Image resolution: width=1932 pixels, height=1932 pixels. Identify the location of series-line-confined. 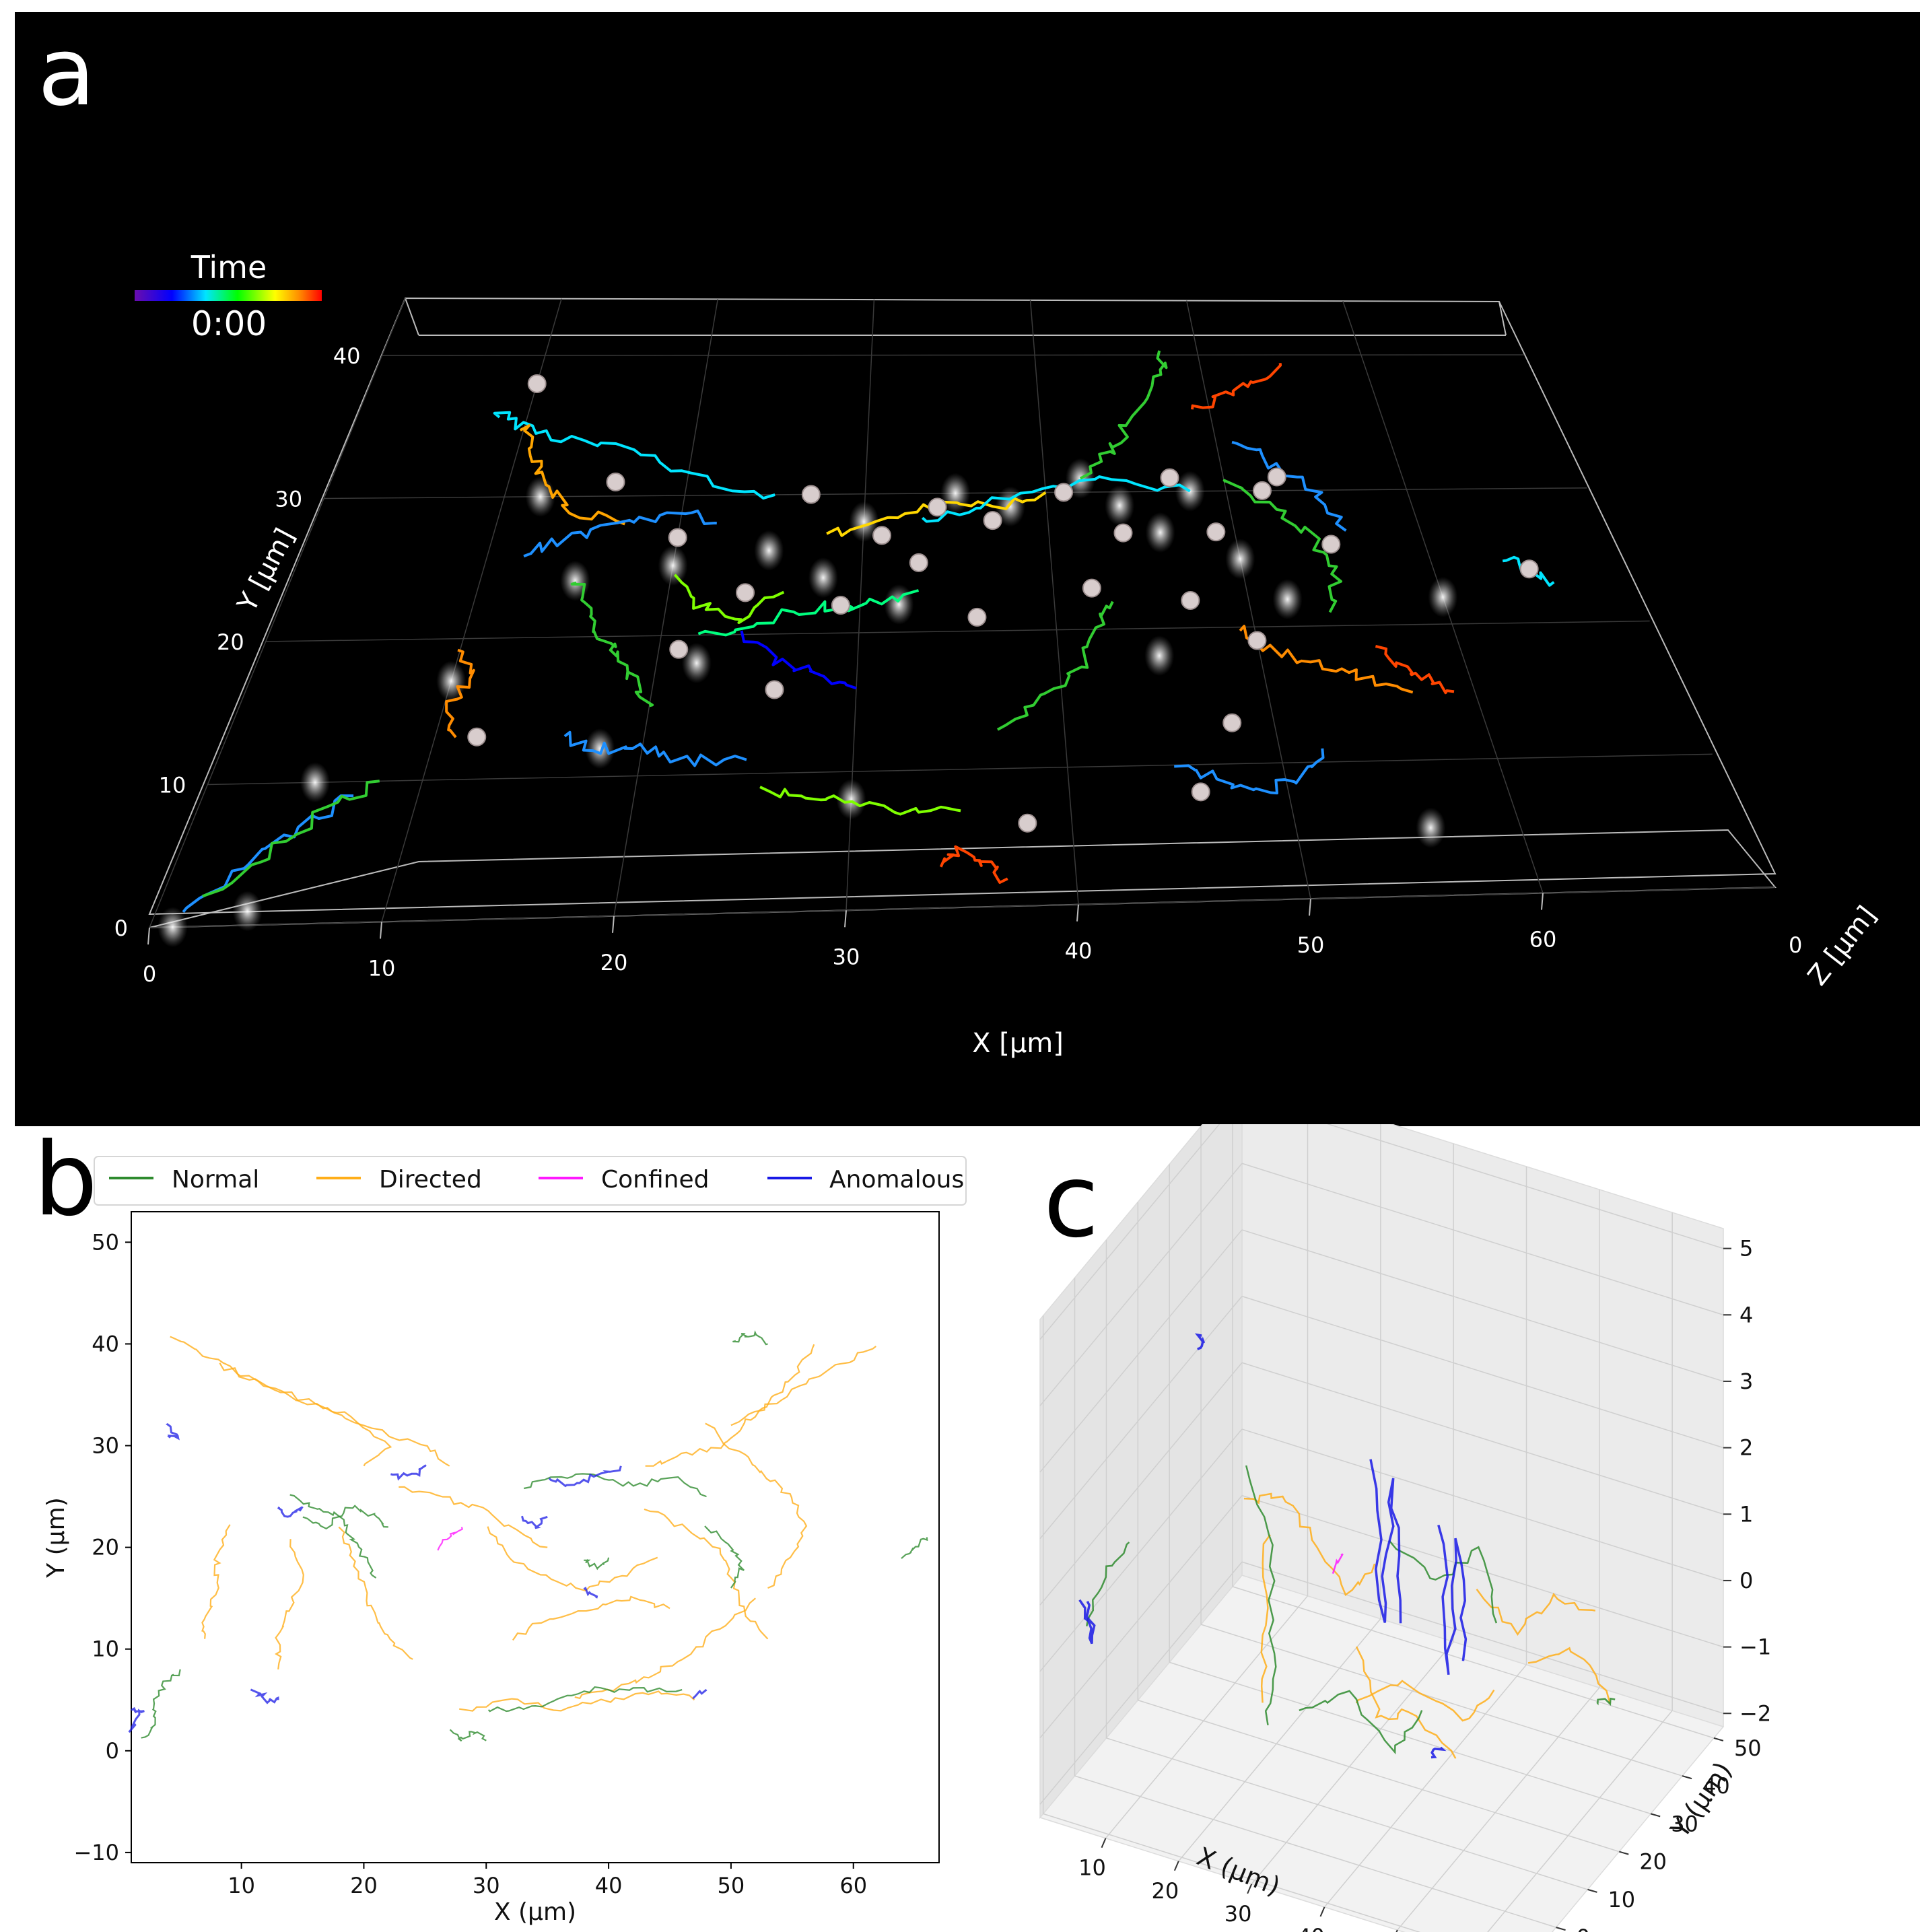
(1338, 1564).